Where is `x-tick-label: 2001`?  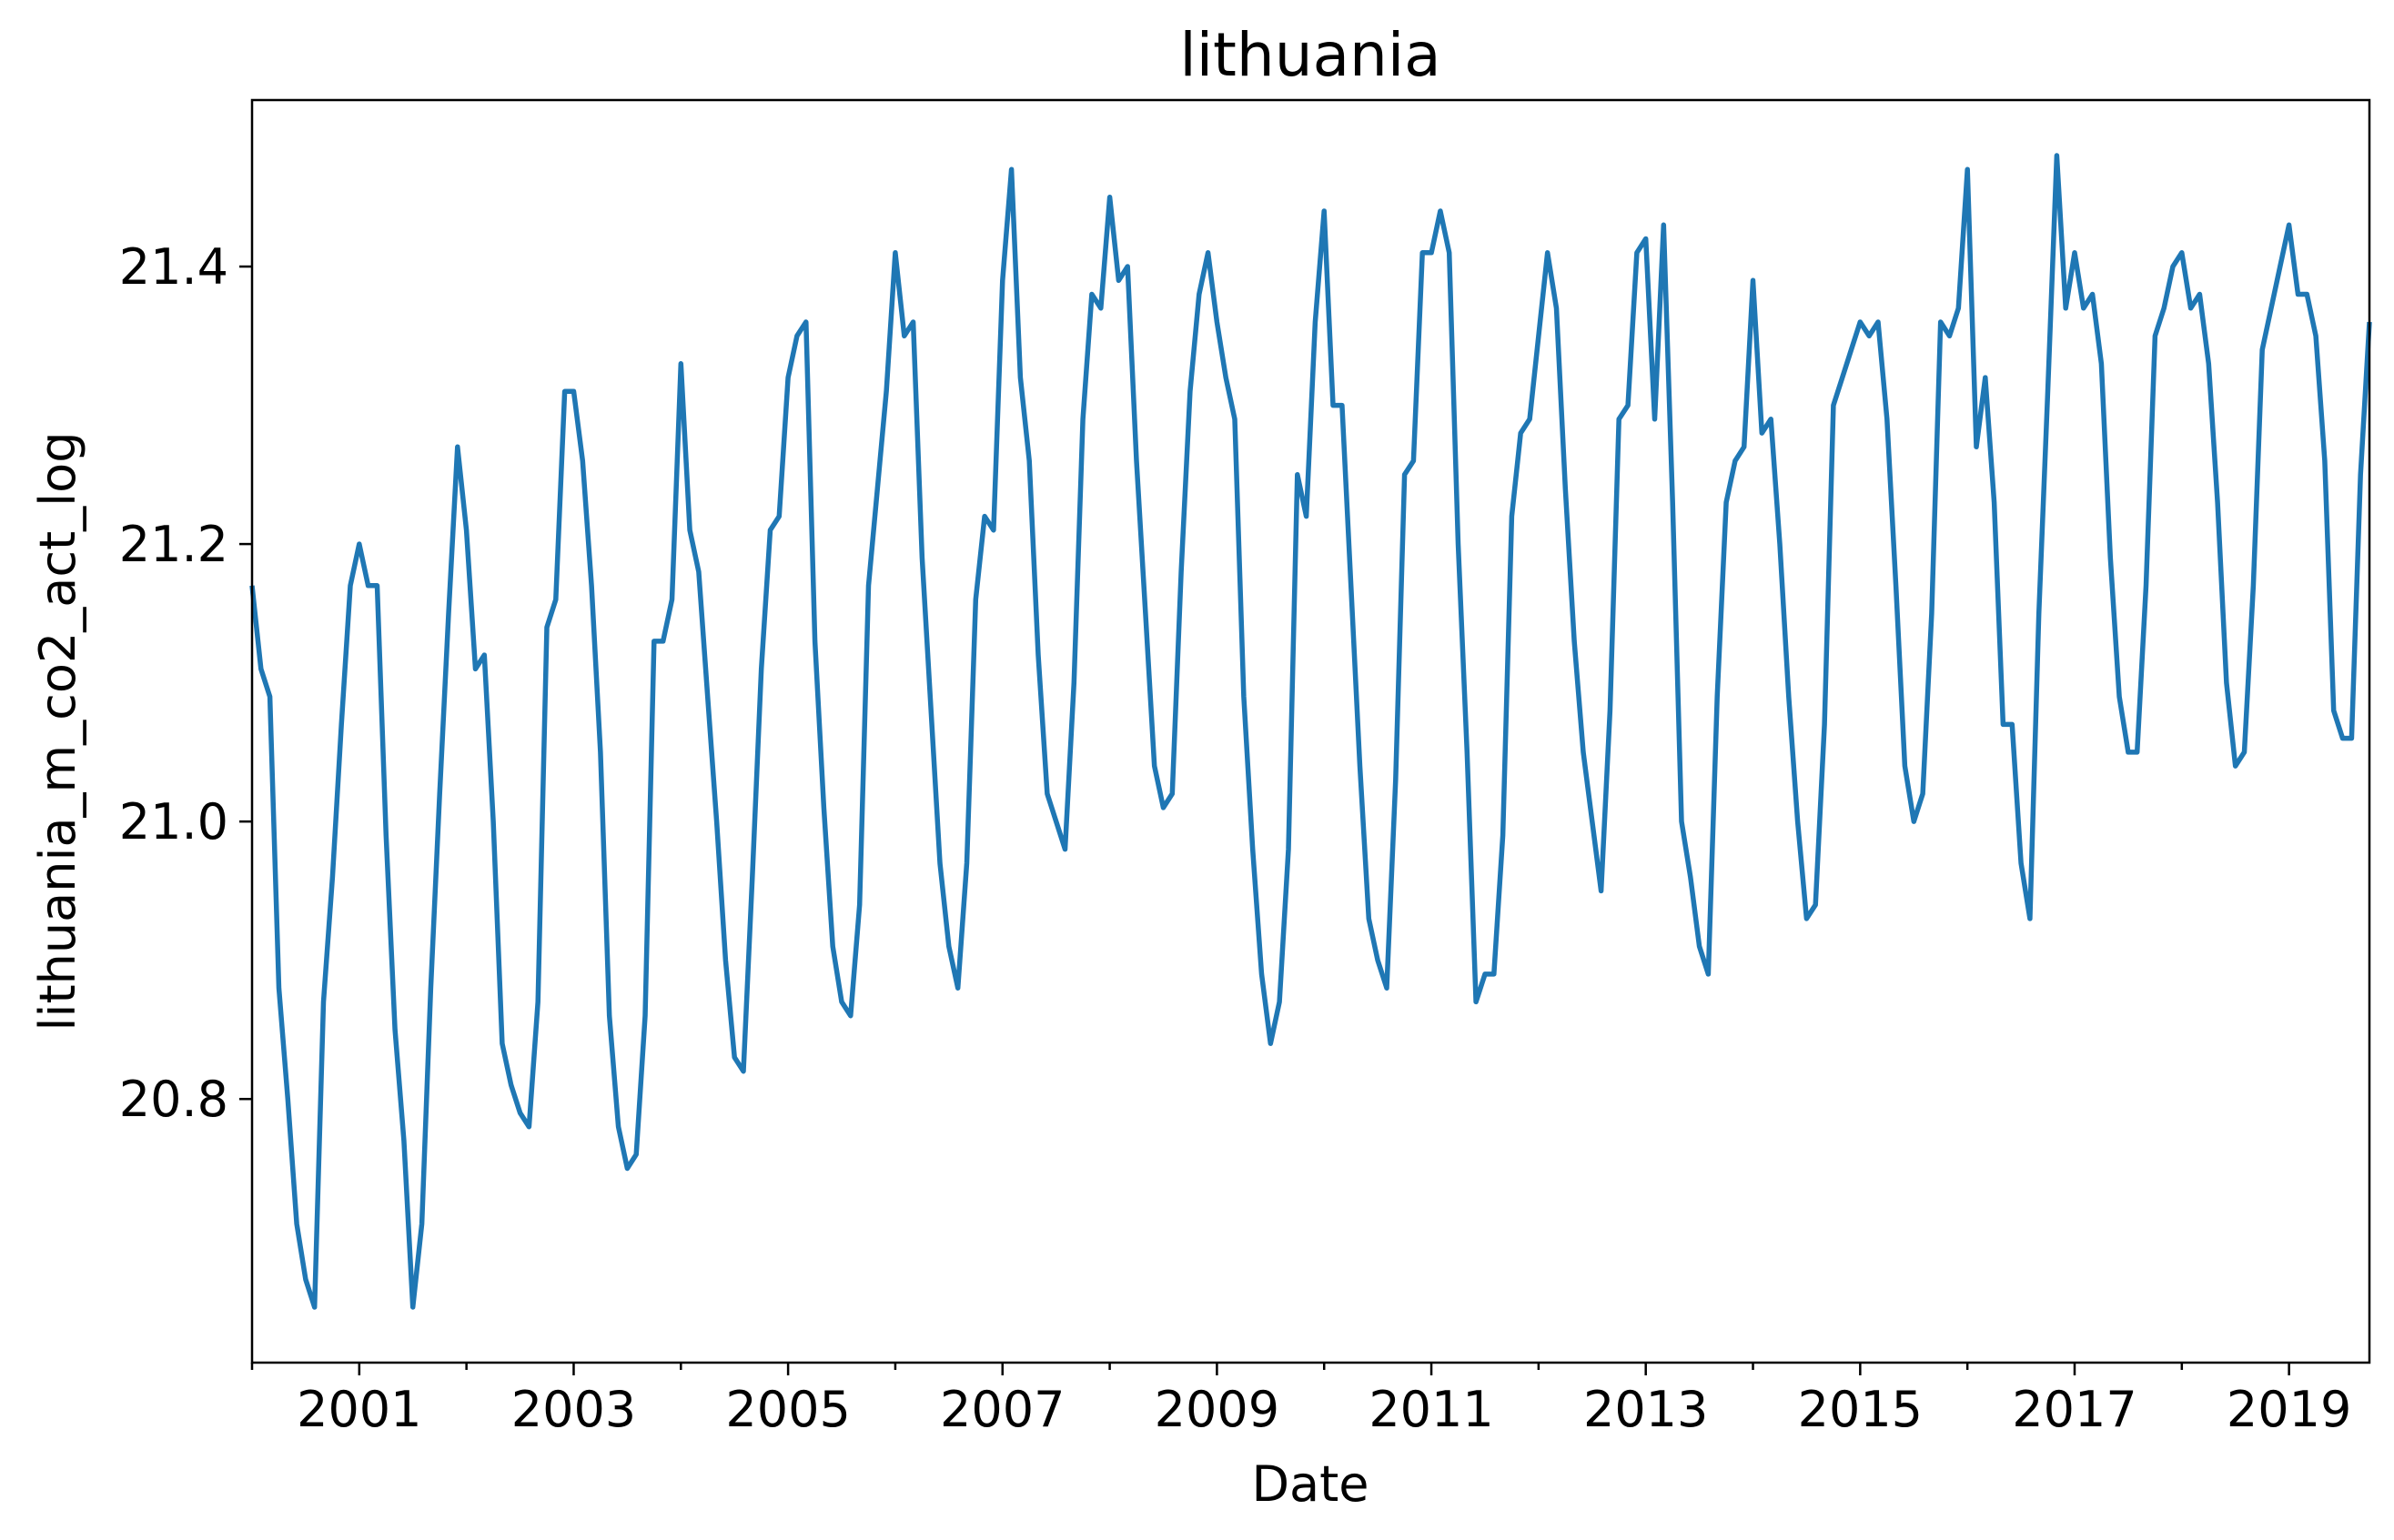 x-tick-label: 2001 is located at coordinates (359, 1409).